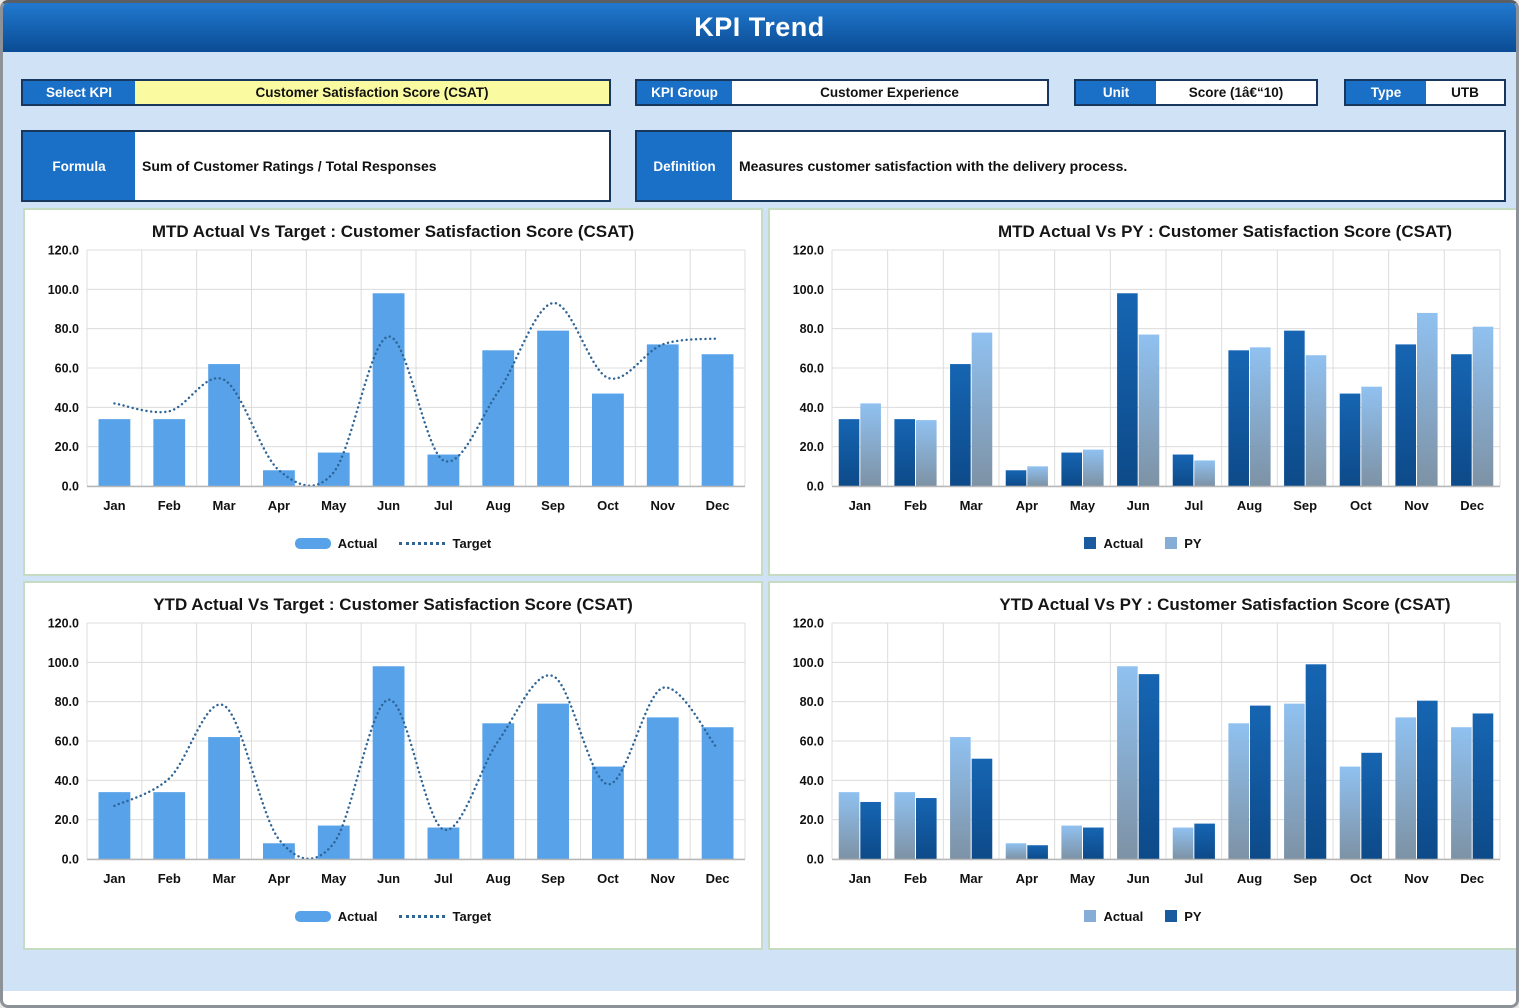 The width and height of the screenshot is (1519, 1008). Describe the element at coordinates (889, 92) in the screenshot. I see `kpi-group-value: Customer Experience` at that location.